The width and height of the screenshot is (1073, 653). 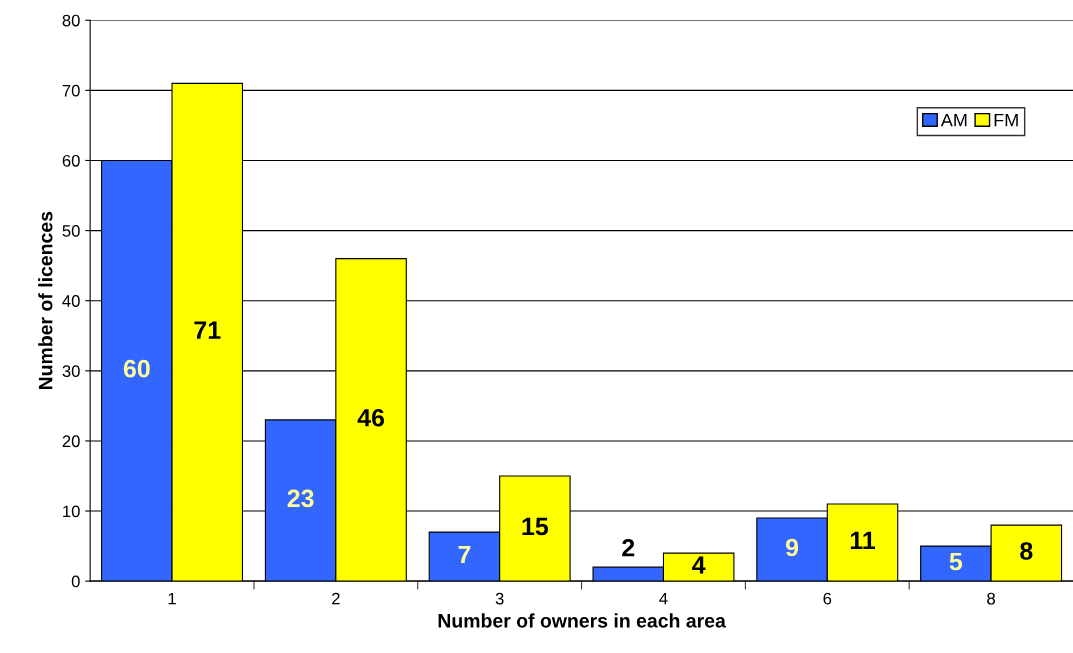 What do you see at coordinates (863, 540) in the screenshot?
I see `data-label: 11` at bounding box center [863, 540].